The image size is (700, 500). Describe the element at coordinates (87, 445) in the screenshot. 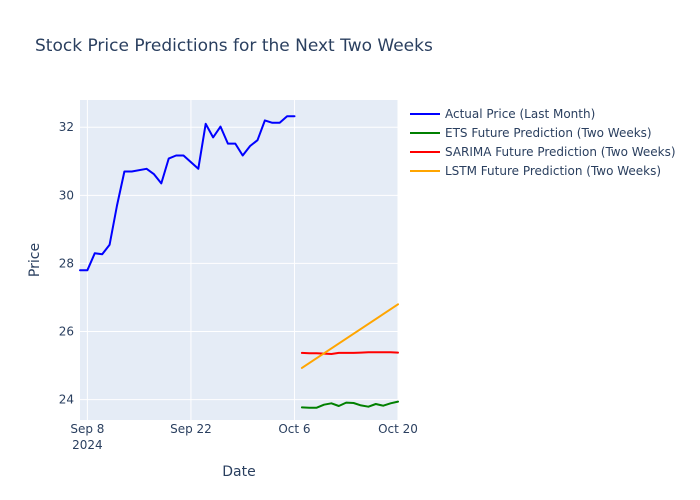

I see `x-tick-sublabel: 2024` at that location.